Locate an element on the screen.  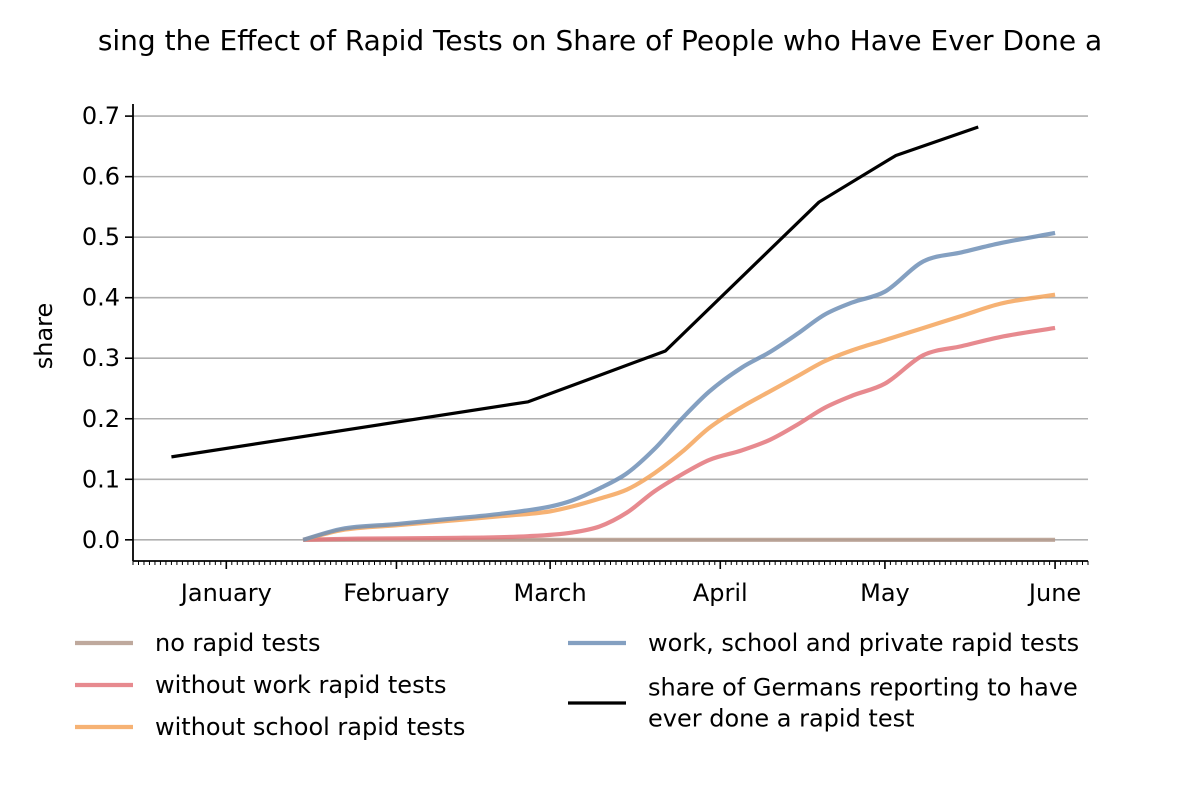
legend-item: without work rapid tests is located at coordinates (261, 685).